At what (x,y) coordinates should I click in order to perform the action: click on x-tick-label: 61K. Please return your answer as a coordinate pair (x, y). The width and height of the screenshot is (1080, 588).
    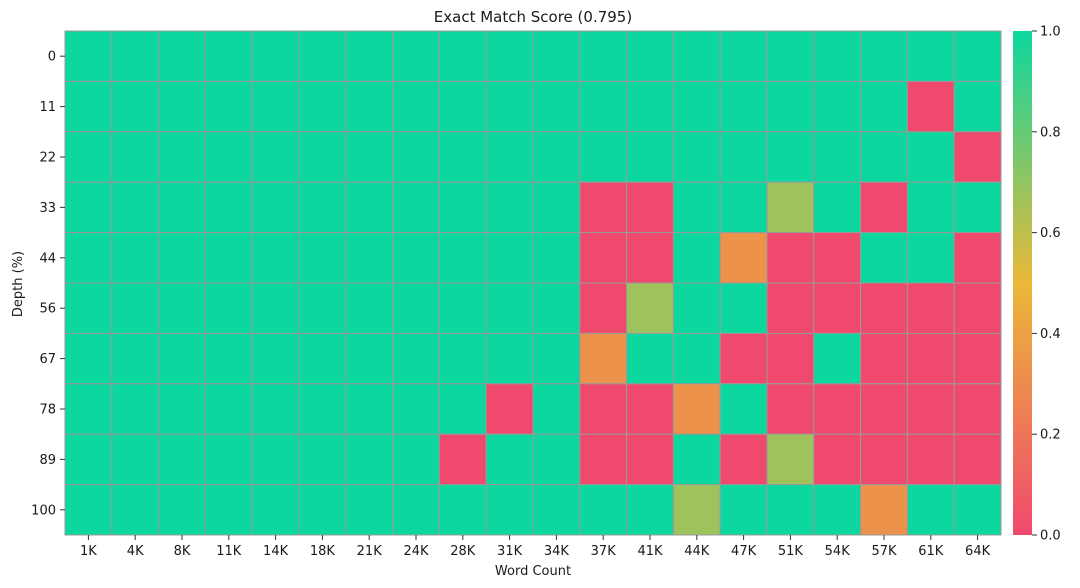
    Looking at the image, I should click on (931, 551).